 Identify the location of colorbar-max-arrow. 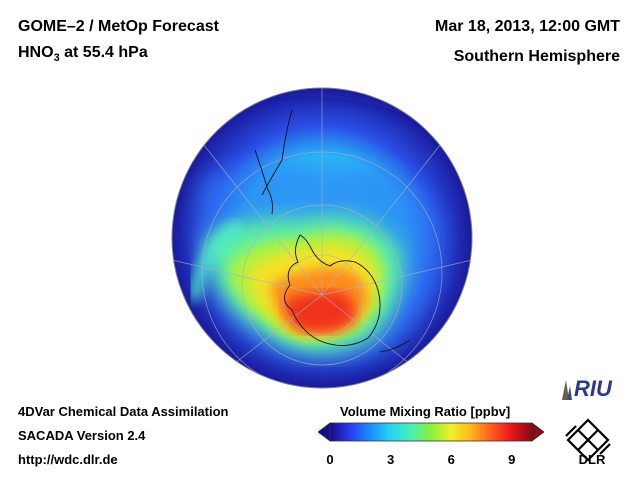
(538, 432).